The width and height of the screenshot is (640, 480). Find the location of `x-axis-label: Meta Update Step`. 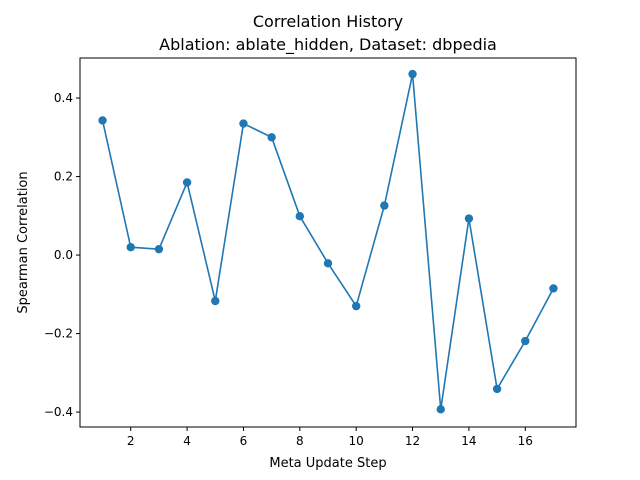

x-axis-label: Meta Update Step is located at coordinates (327, 463).